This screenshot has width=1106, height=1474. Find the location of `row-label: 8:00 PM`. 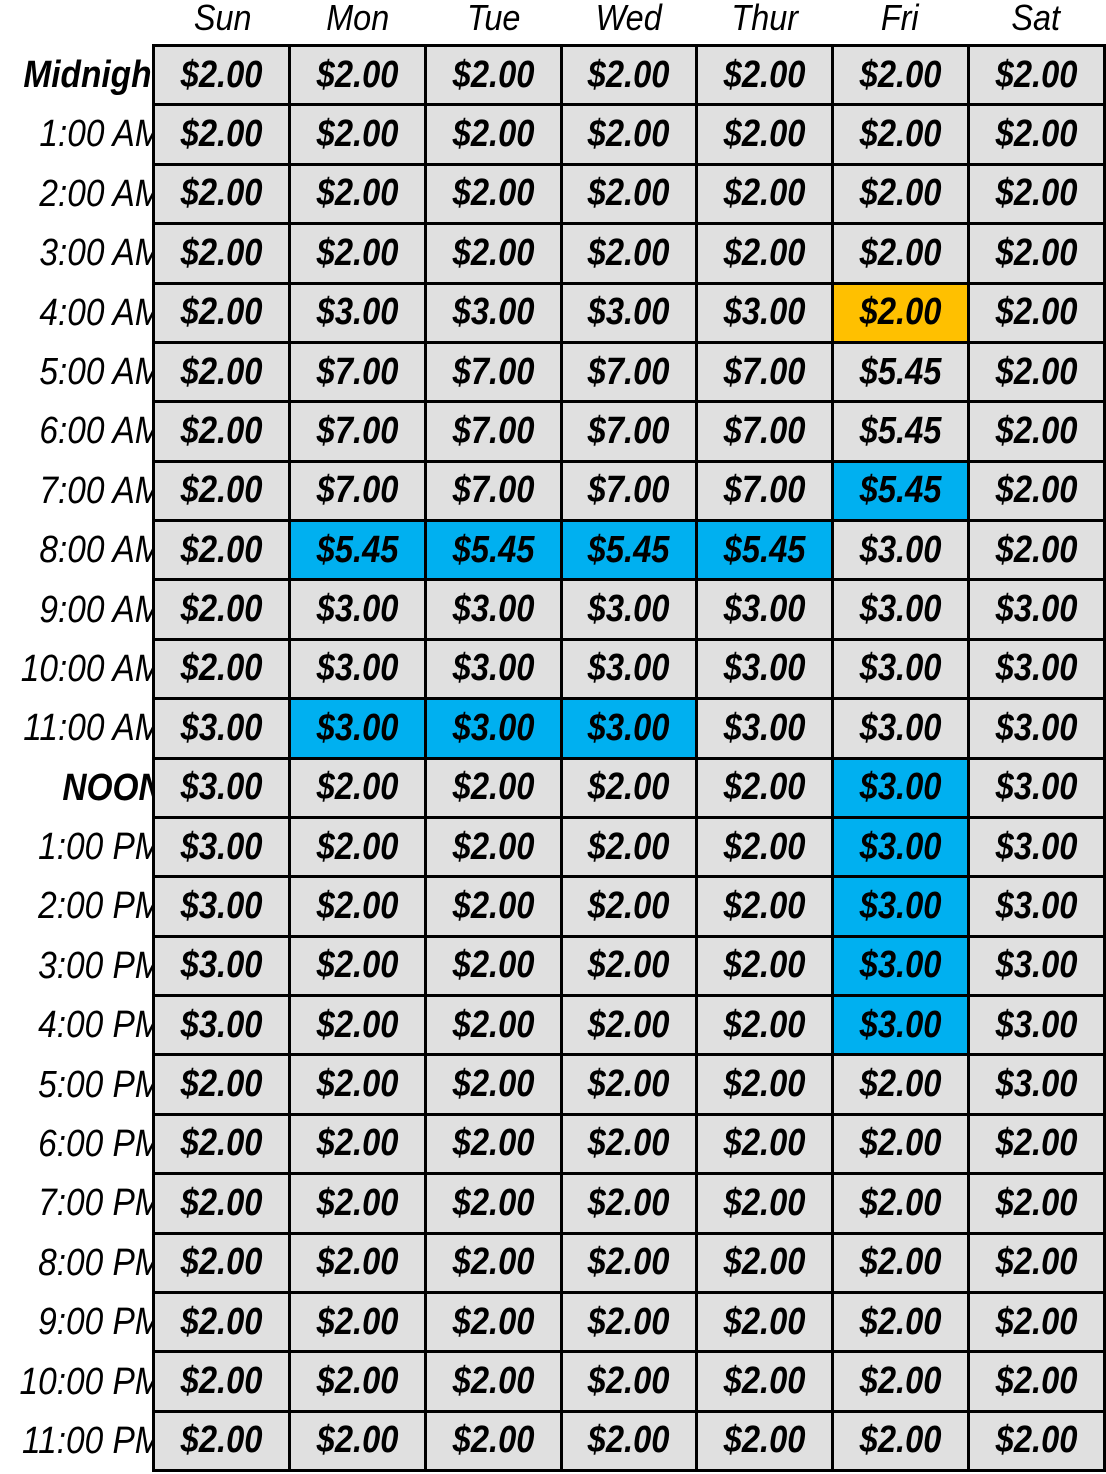

row-label: 8:00 PM is located at coordinates (100, 1262).